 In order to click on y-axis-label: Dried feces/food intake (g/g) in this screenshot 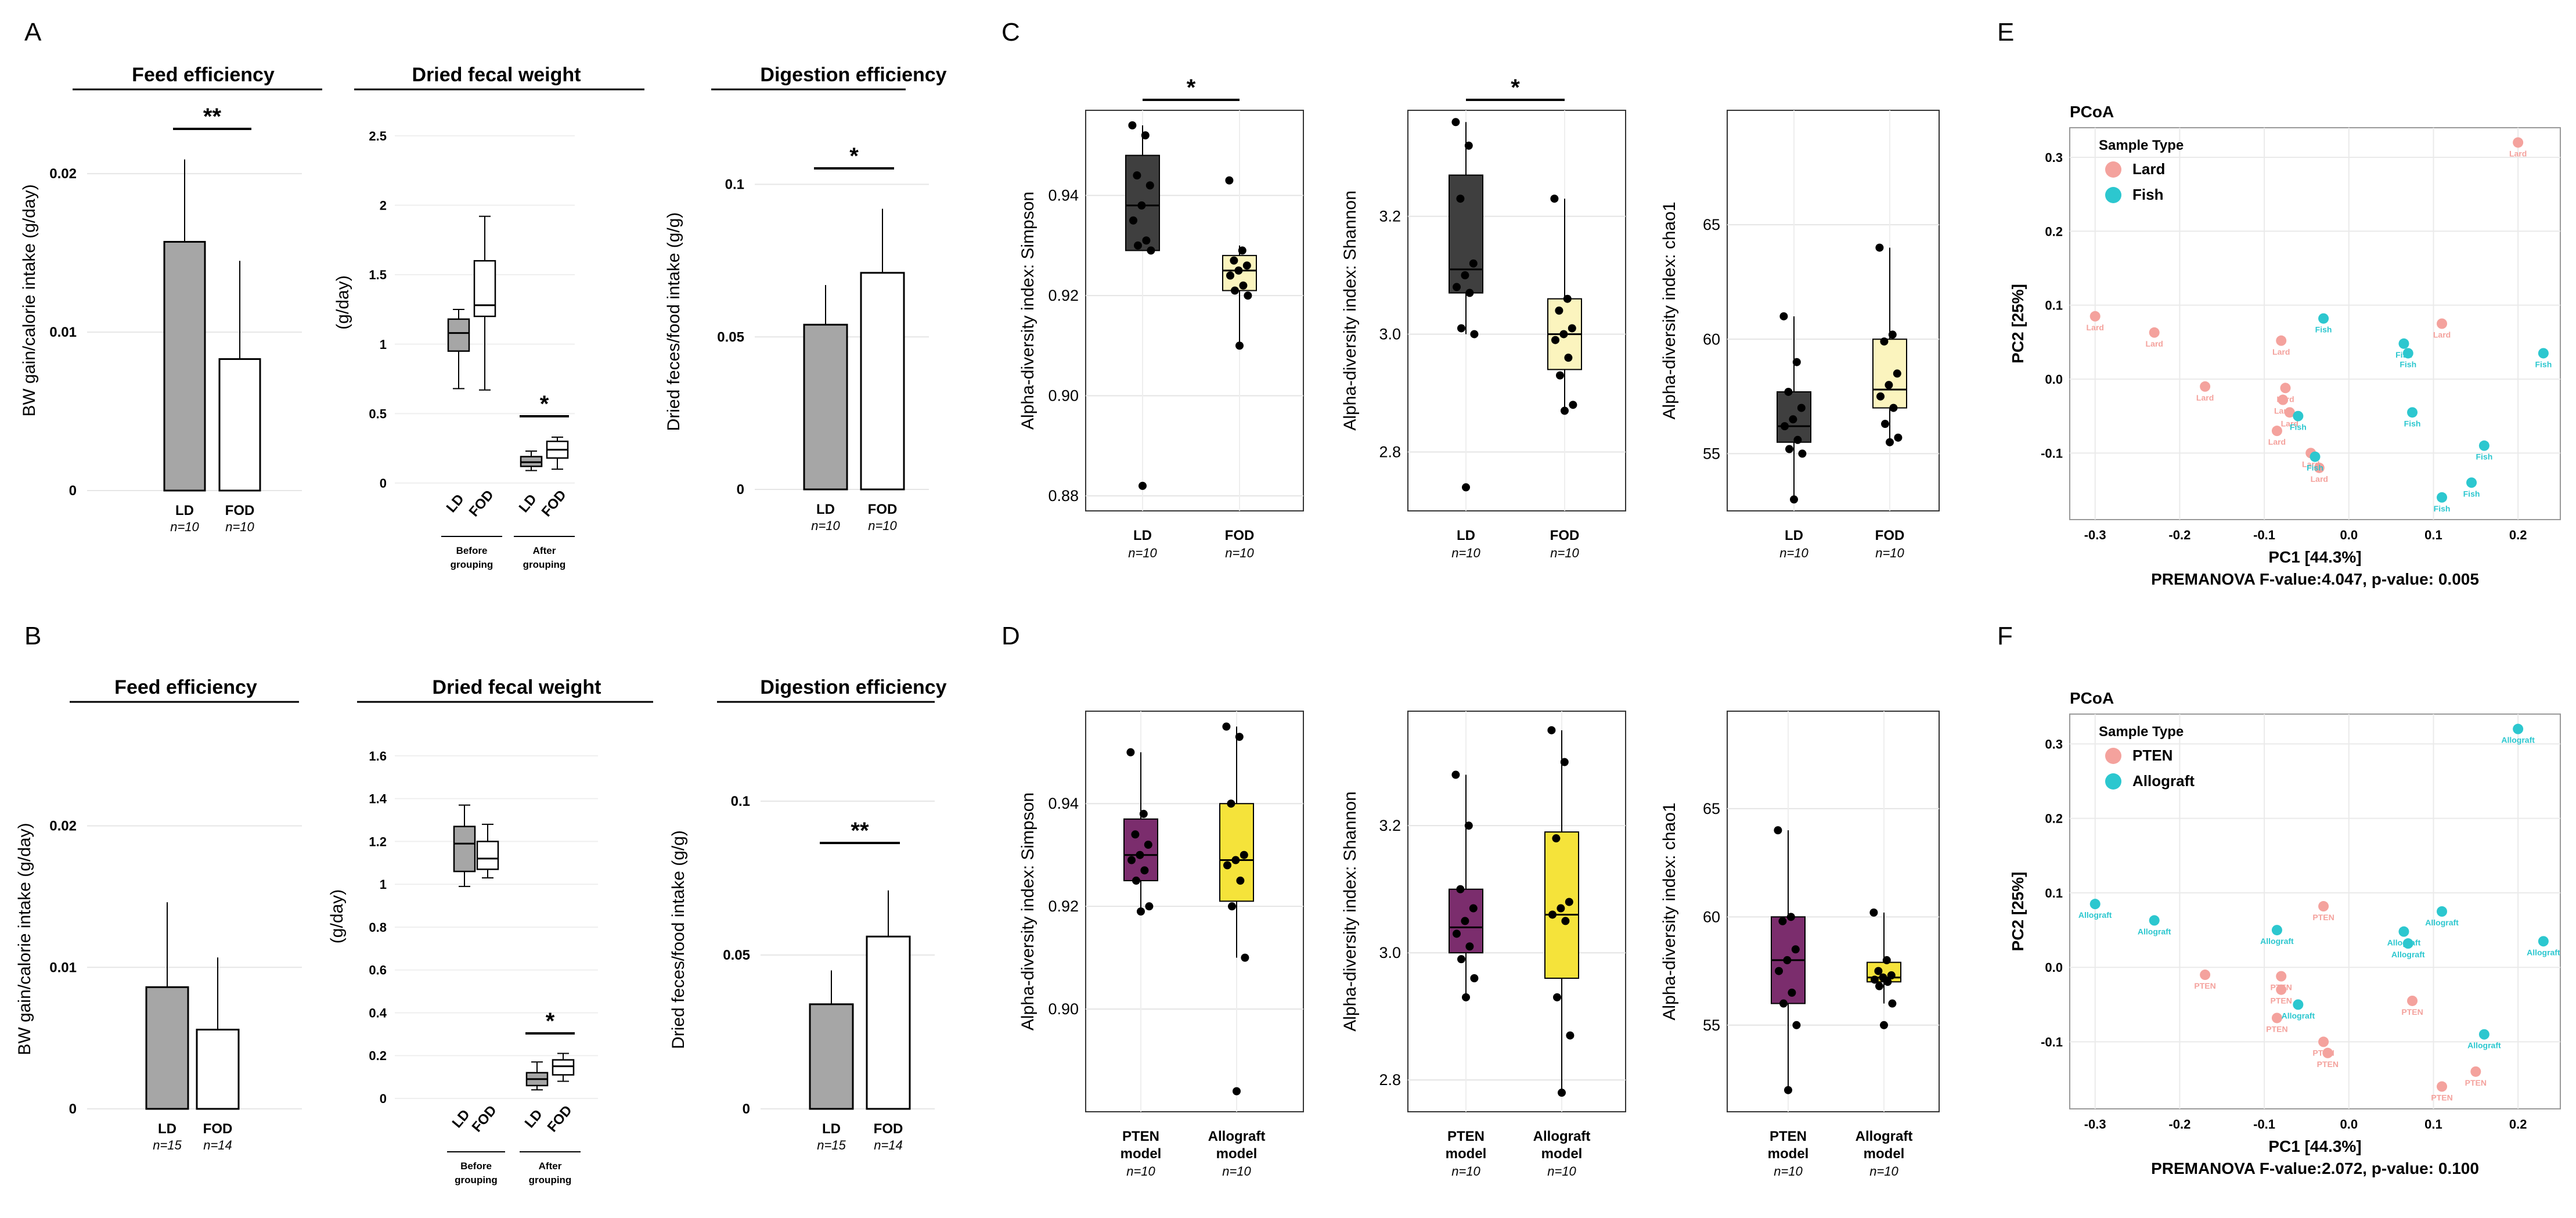, I will do `click(673, 321)`.